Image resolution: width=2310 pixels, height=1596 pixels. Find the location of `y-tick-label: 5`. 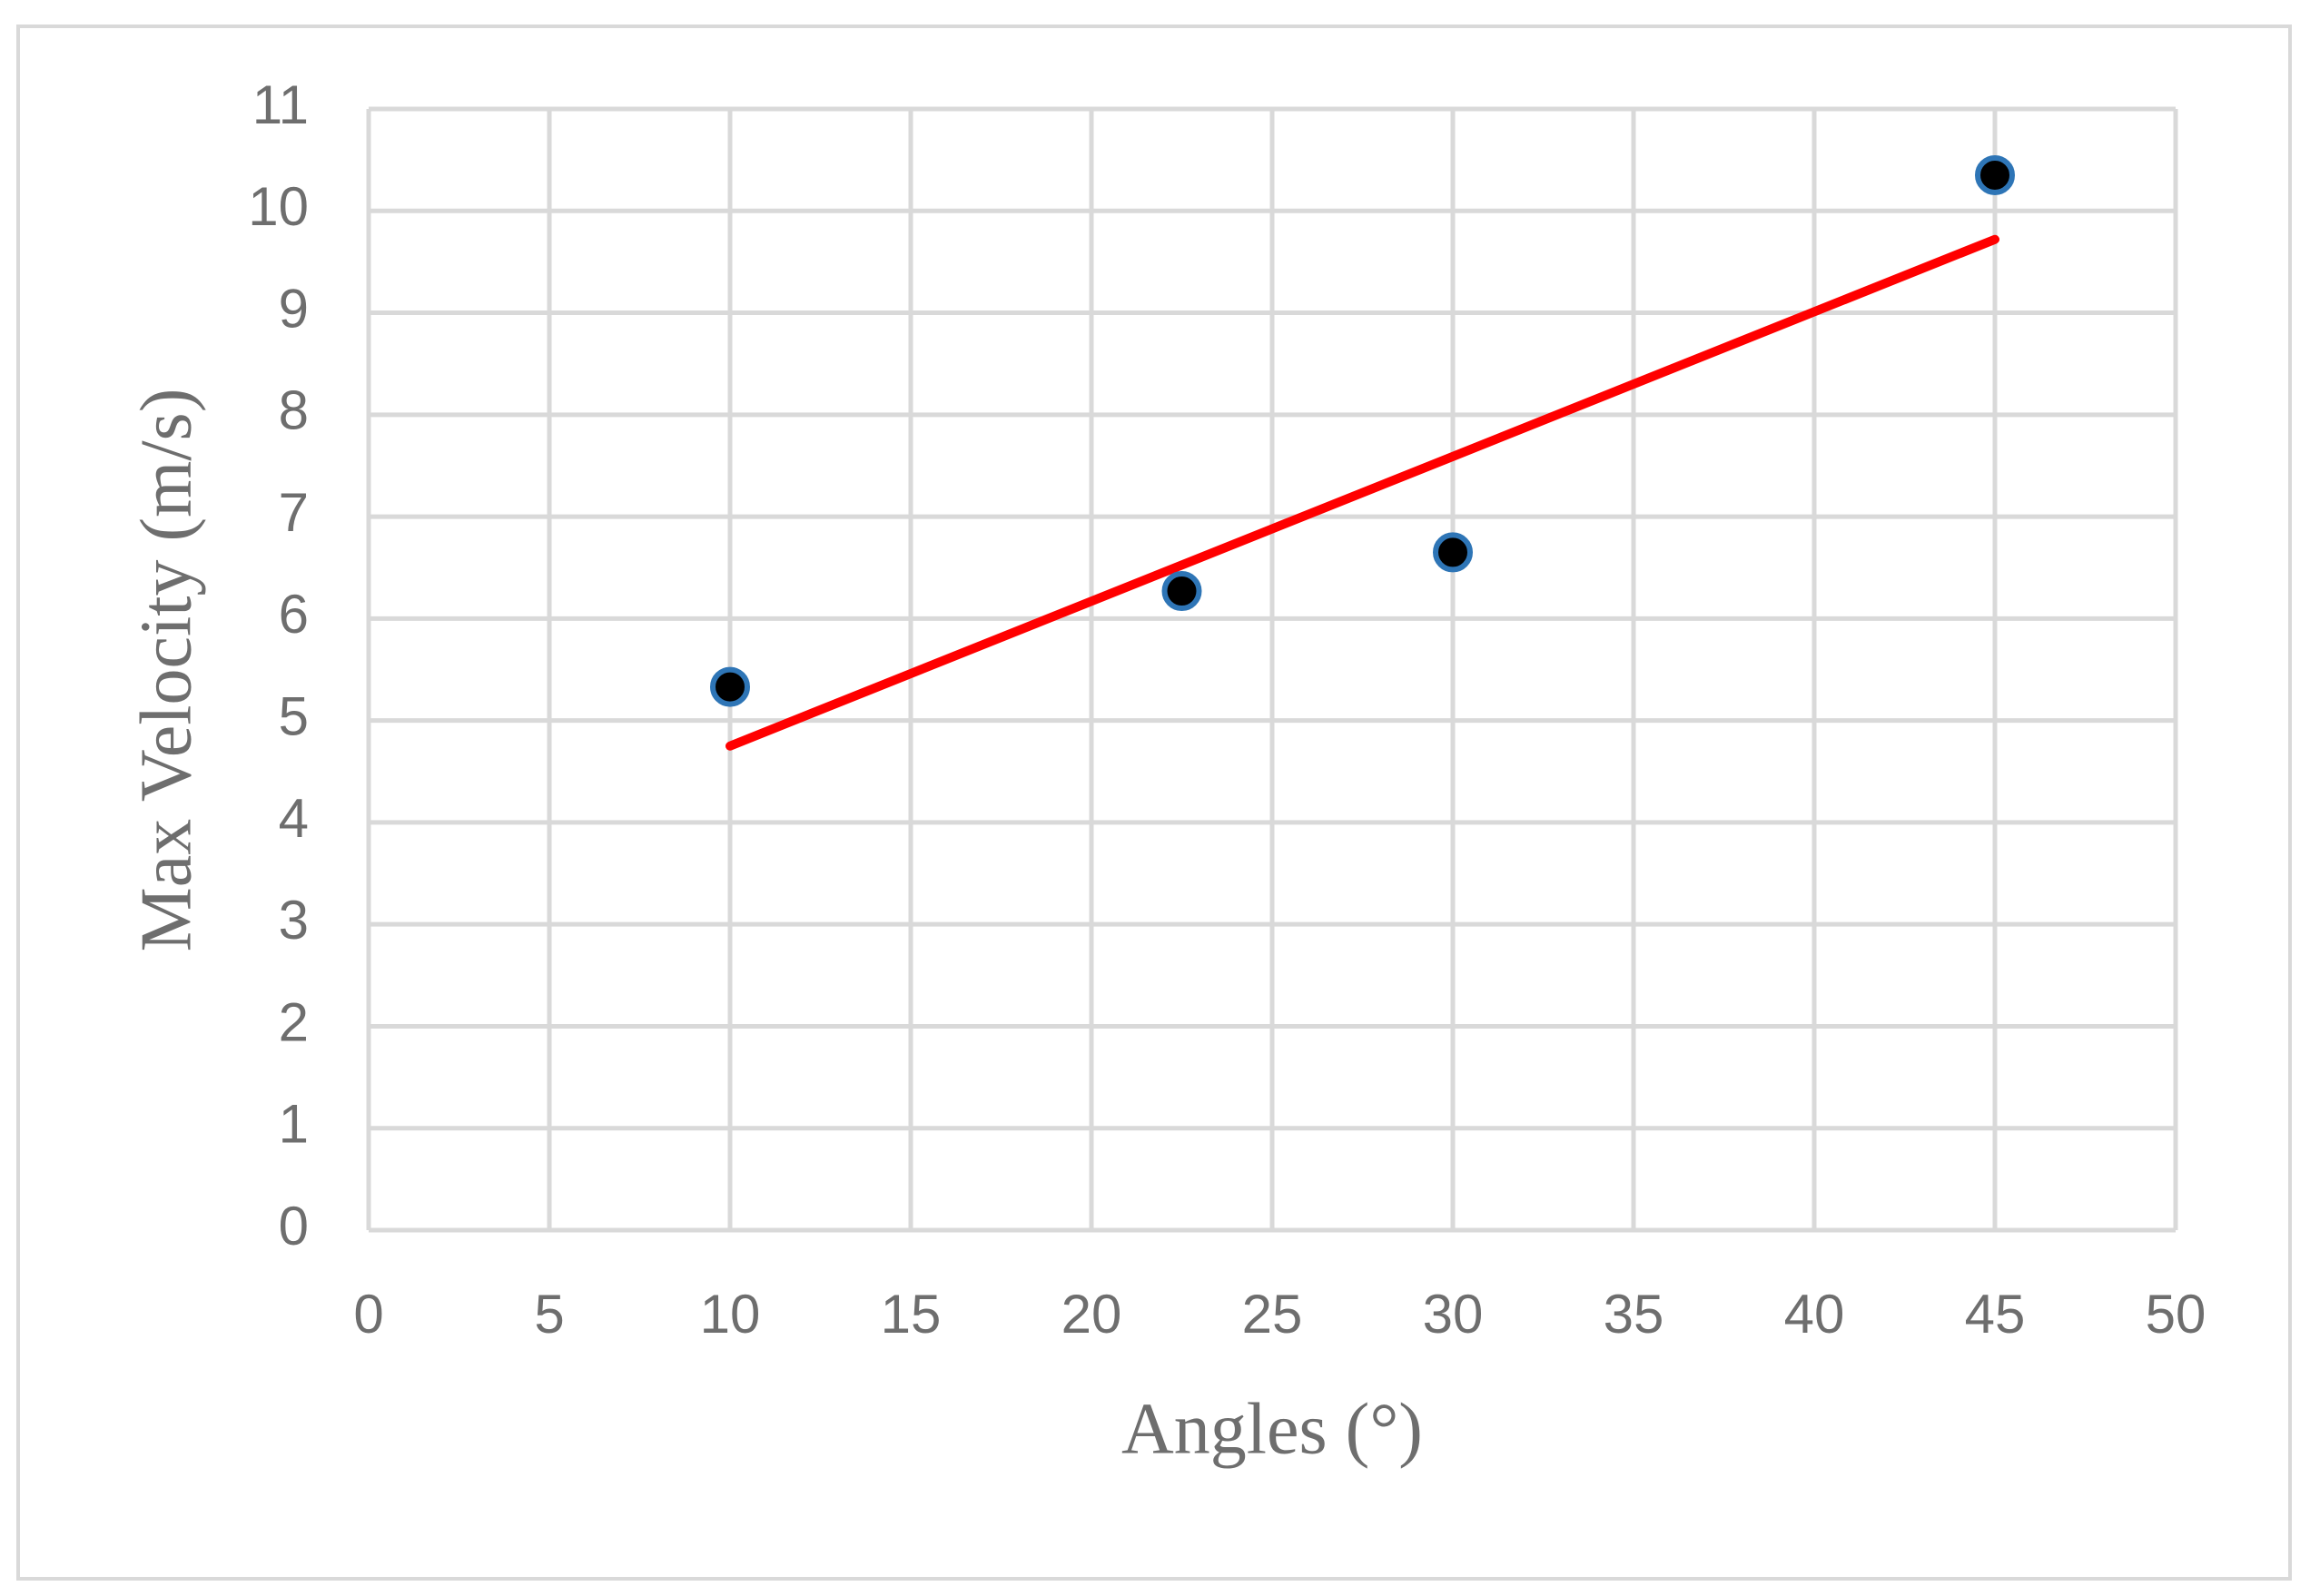

y-tick-label: 5 is located at coordinates (294, 715).